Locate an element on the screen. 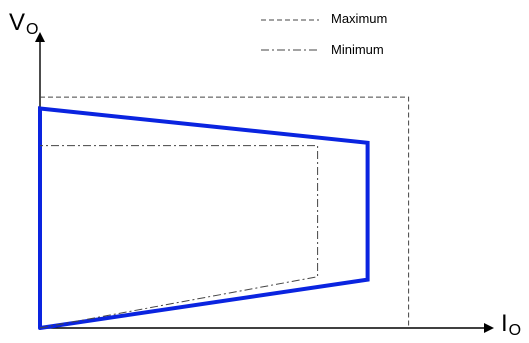 The image size is (529, 343). y-axis-label: VO is located at coordinates (24, 23).